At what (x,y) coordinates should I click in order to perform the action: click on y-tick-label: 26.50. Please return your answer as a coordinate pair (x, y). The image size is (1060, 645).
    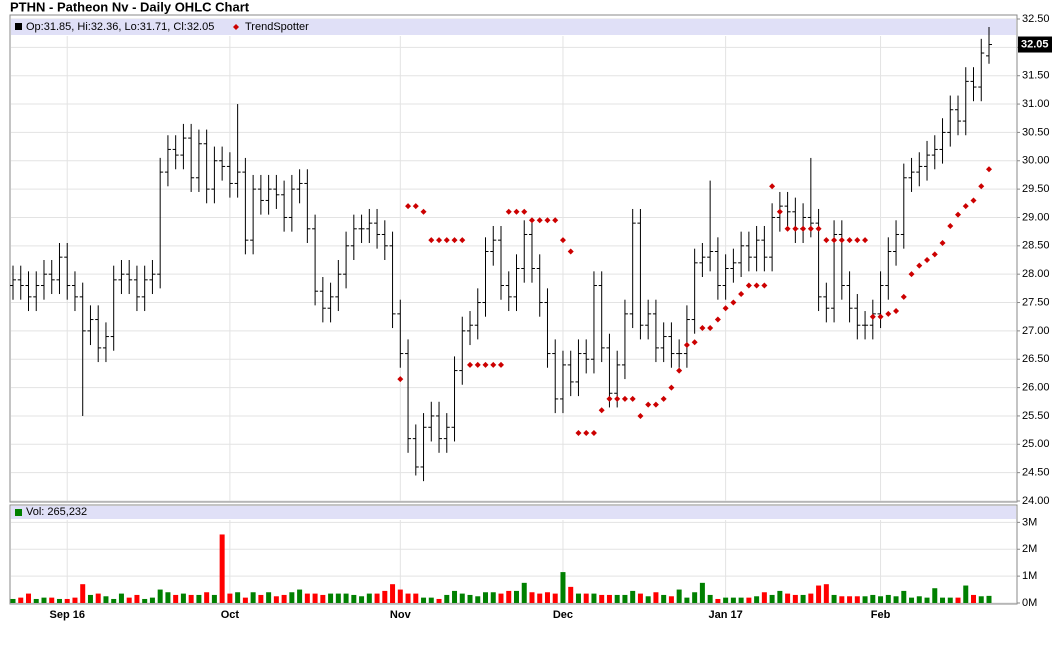
    Looking at the image, I should click on (1036, 359).